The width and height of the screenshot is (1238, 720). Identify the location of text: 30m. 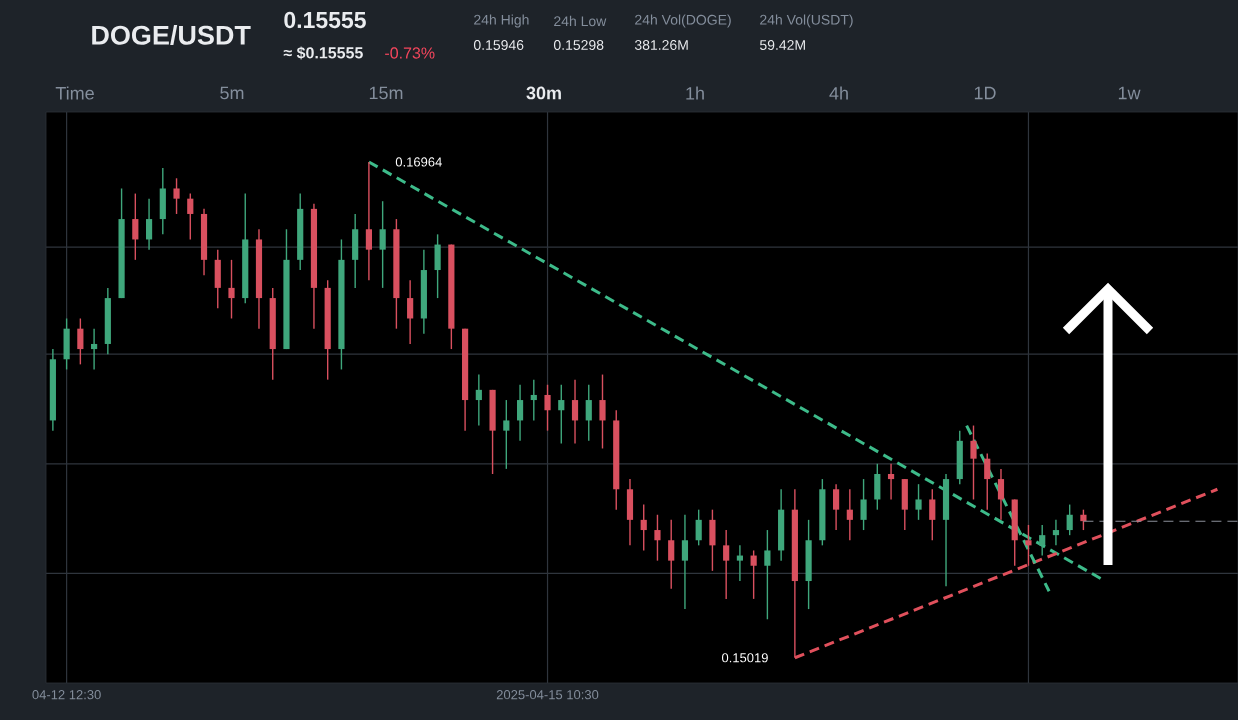
(543, 93).